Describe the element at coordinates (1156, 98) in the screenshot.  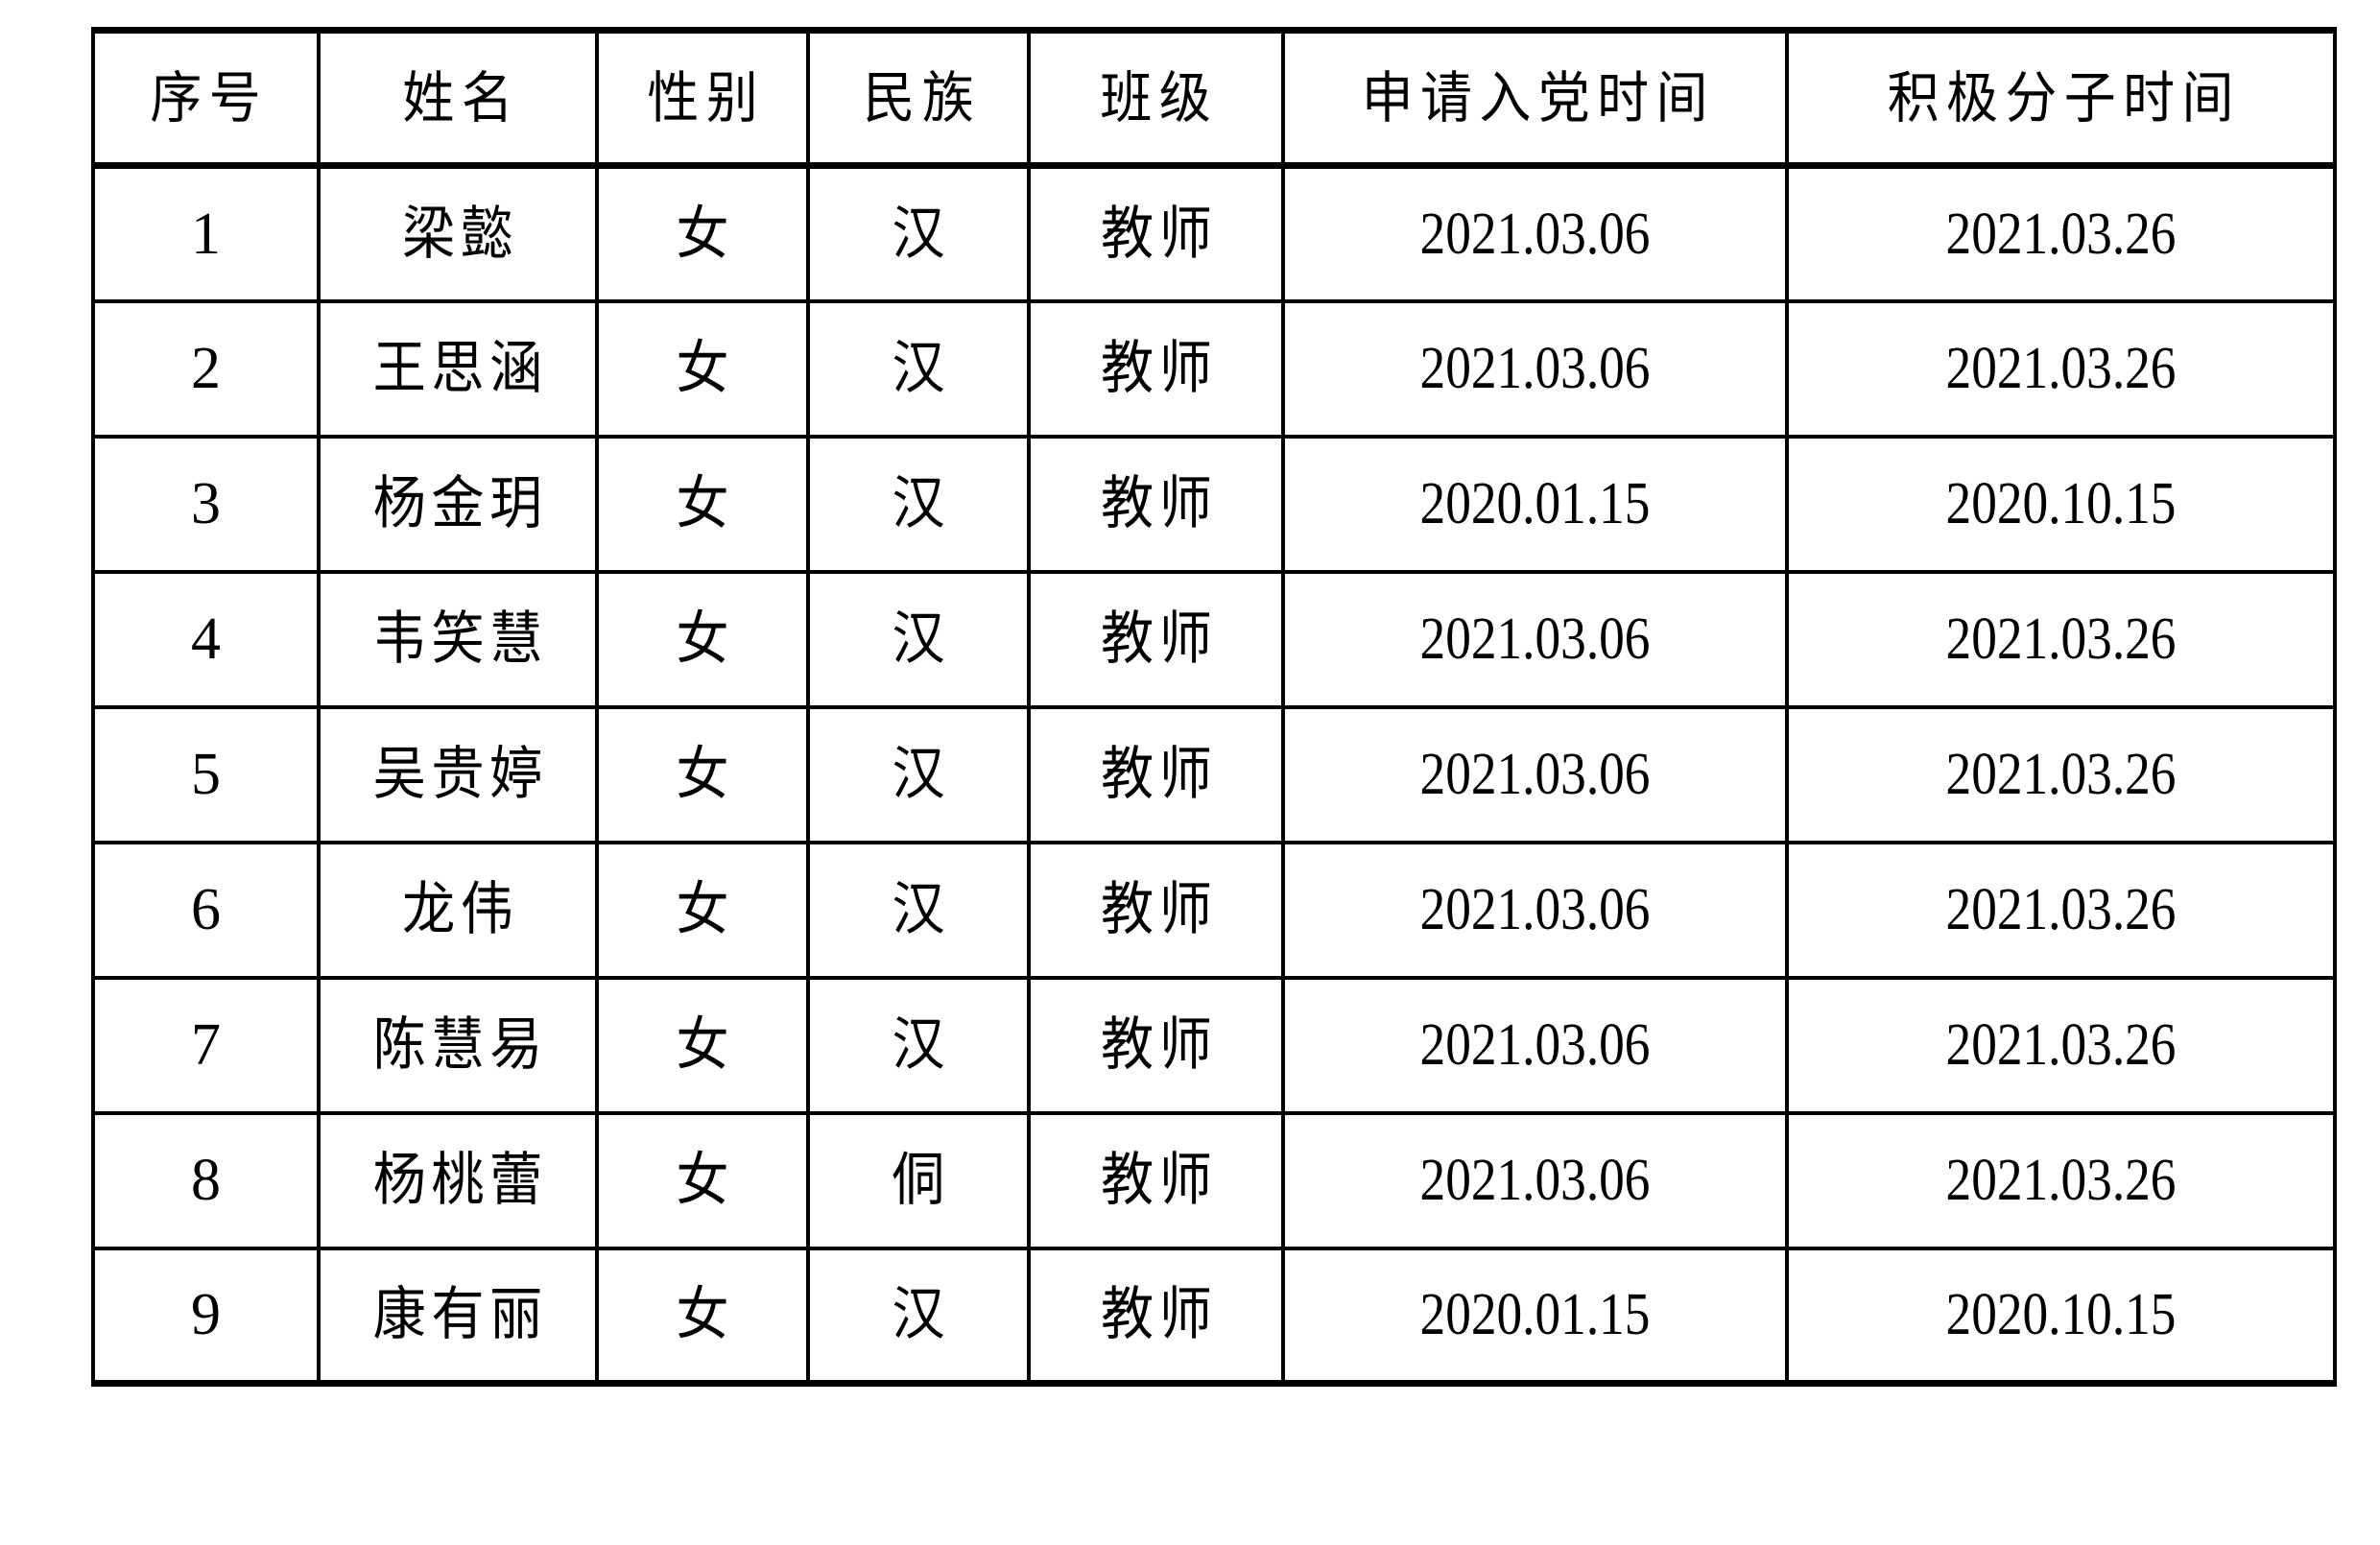
I see `column-header-class: 班级` at that location.